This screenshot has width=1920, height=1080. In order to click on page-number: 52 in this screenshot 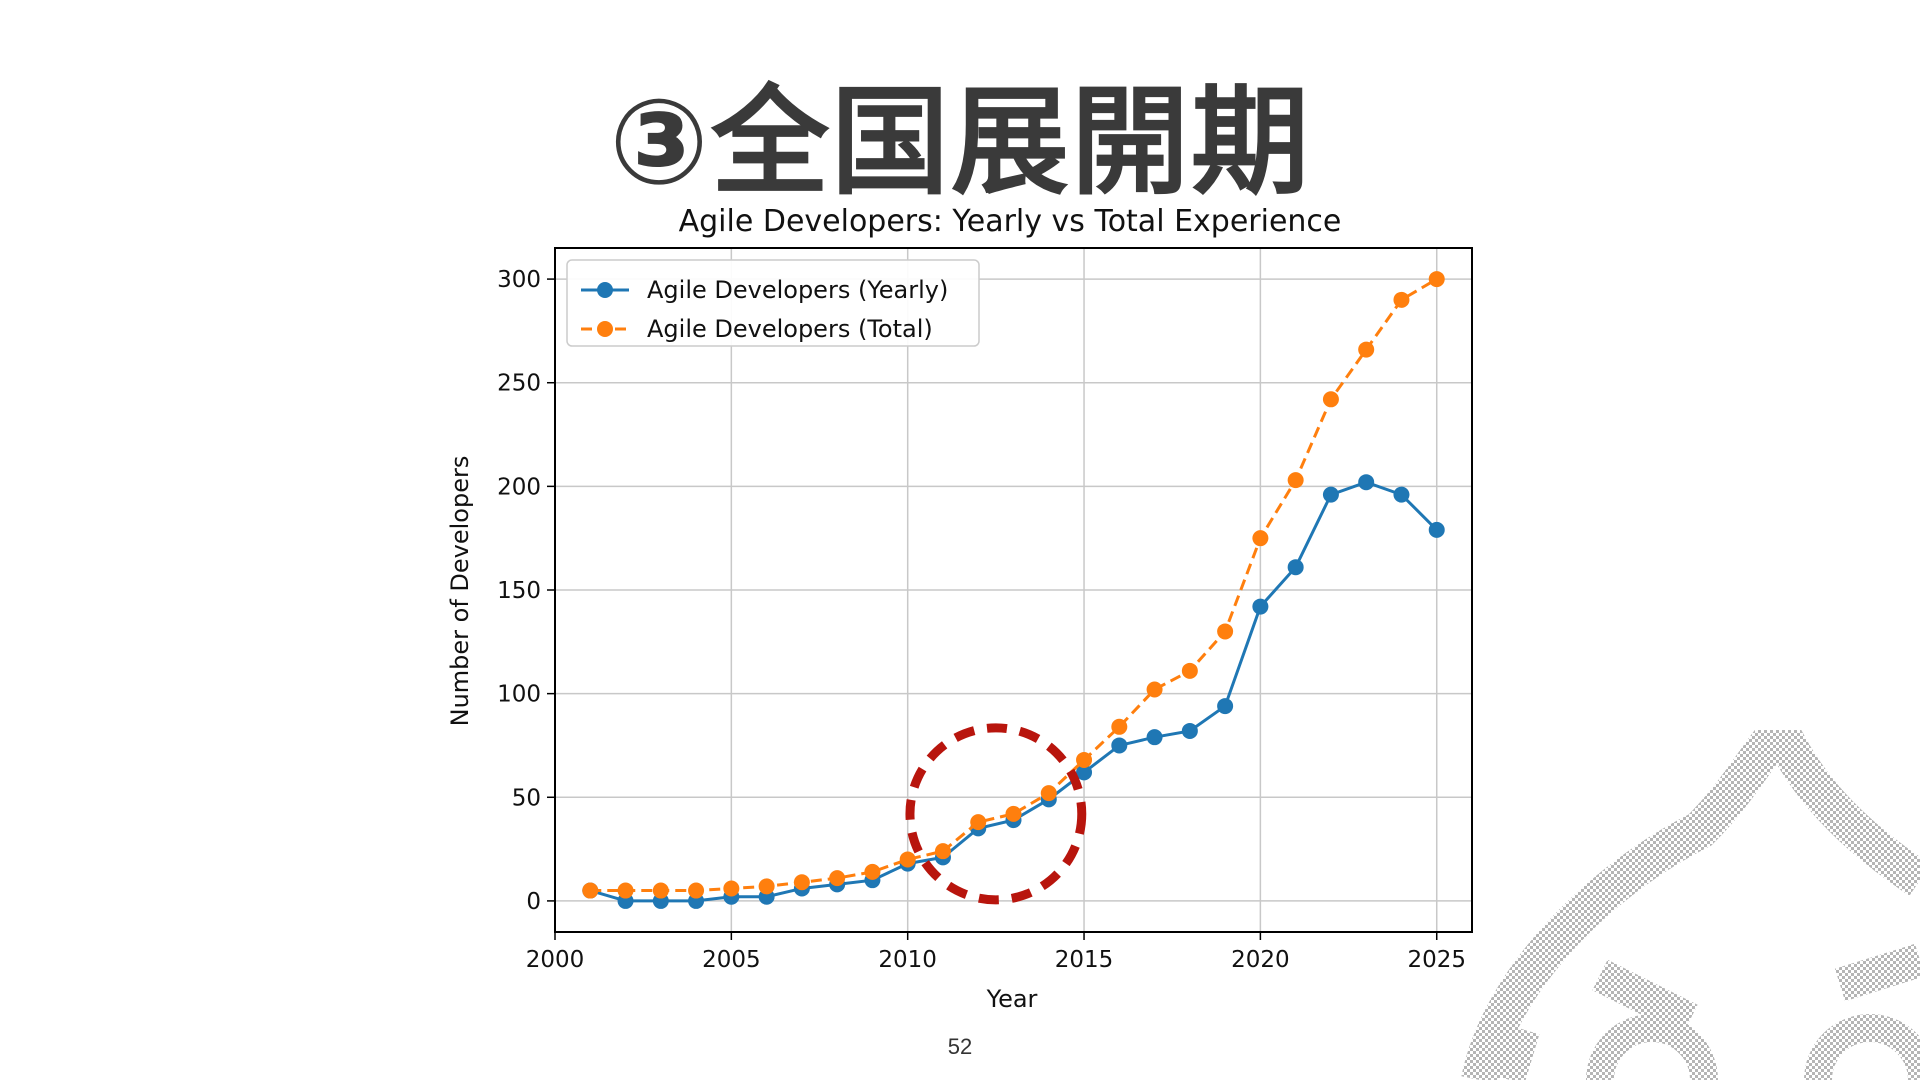, I will do `click(960, 1046)`.